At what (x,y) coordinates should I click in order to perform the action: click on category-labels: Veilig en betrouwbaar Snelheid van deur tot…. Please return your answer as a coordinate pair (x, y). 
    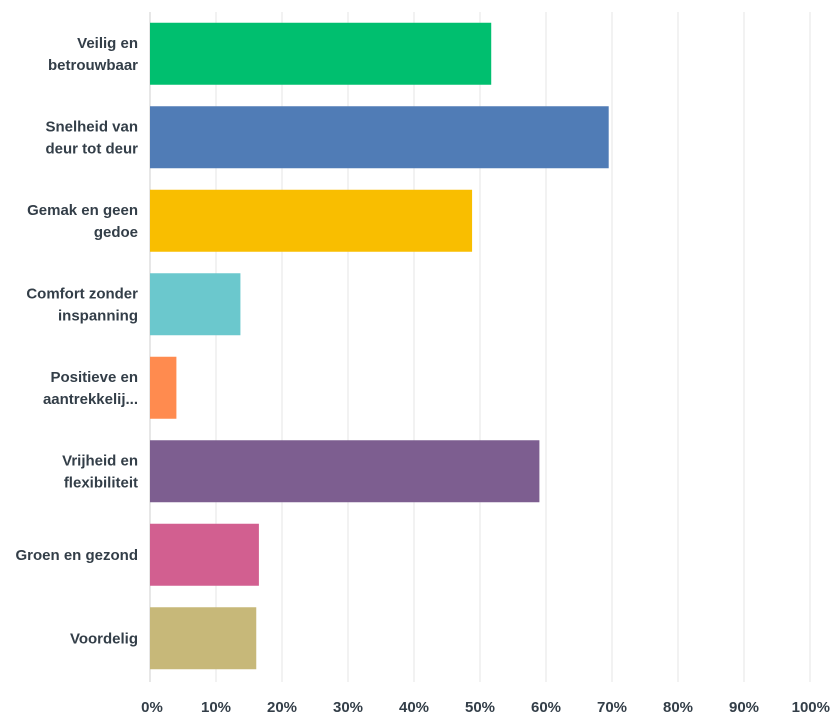
    Looking at the image, I should click on (76, 341).